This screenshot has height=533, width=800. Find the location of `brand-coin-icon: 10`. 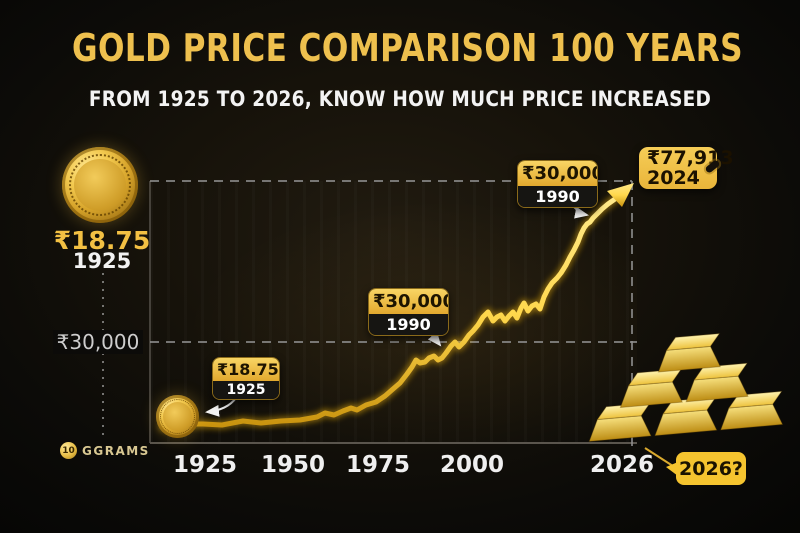

brand-coin-icon: 10 is located at coordinates (68, 450).